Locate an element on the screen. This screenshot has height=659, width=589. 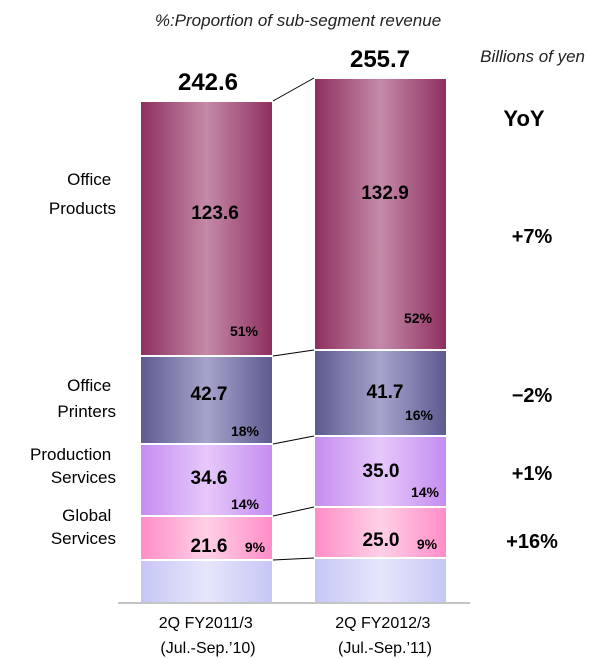
yoy-label-global-services: +16% is located at coordinates (532, 542).